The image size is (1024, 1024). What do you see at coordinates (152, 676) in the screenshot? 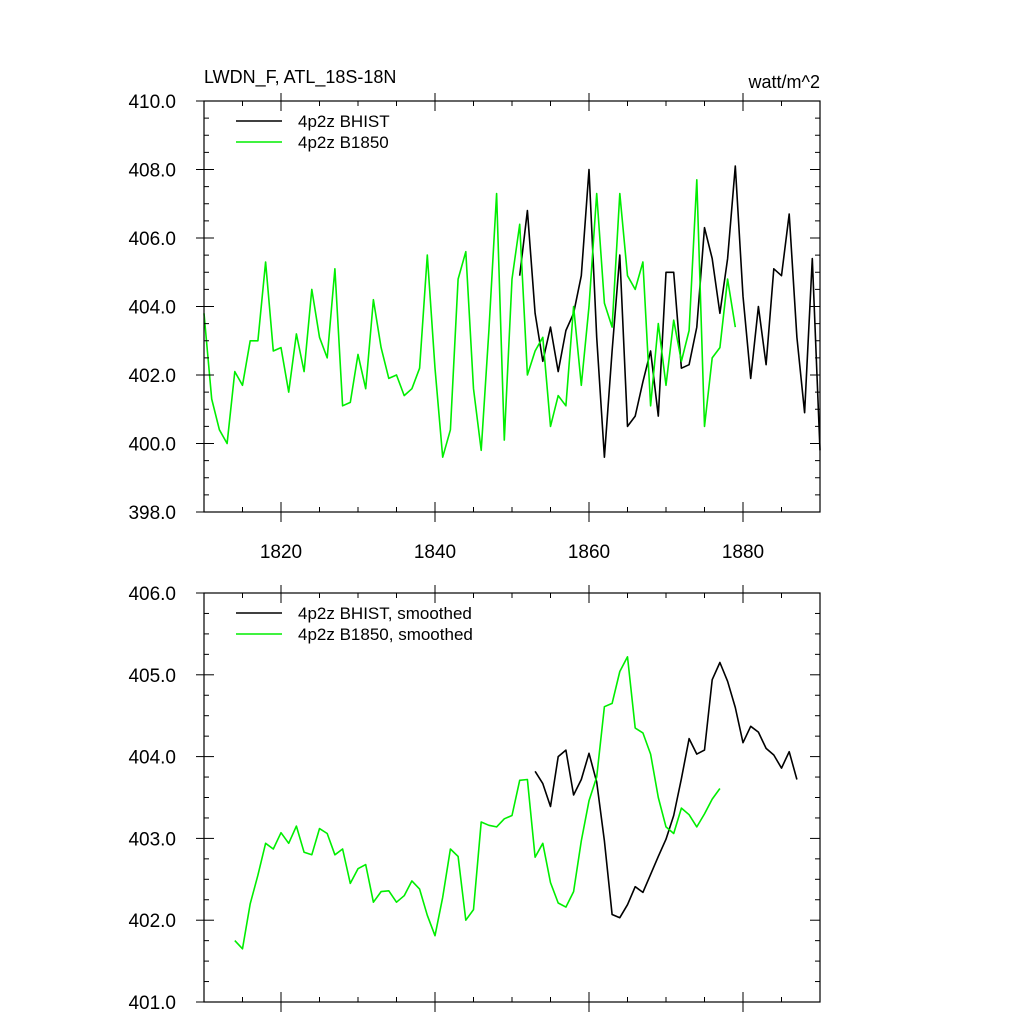
I see `bottom-panel-ytick-label: 405.0` at bounding box center [152, 676].